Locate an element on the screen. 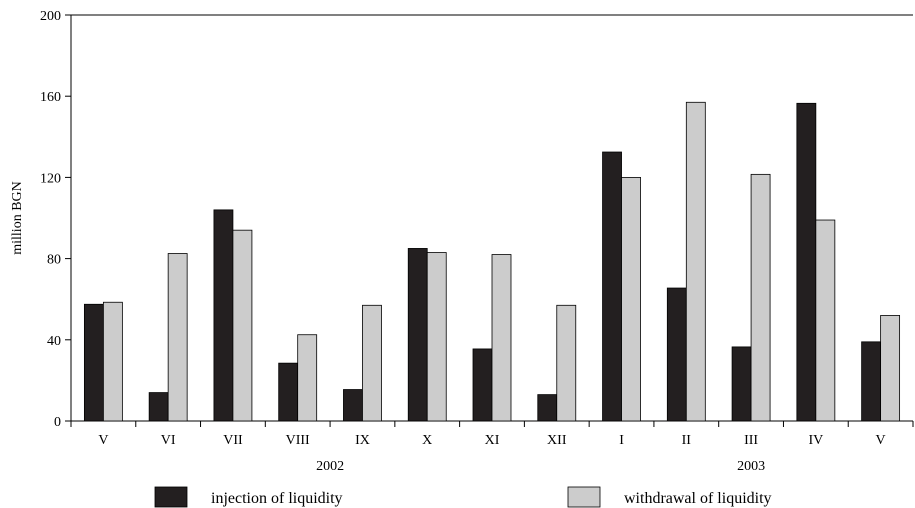 The width and height of the screenshot is (915, 508). x-tick-label: II is located at coordinates (687, 440).